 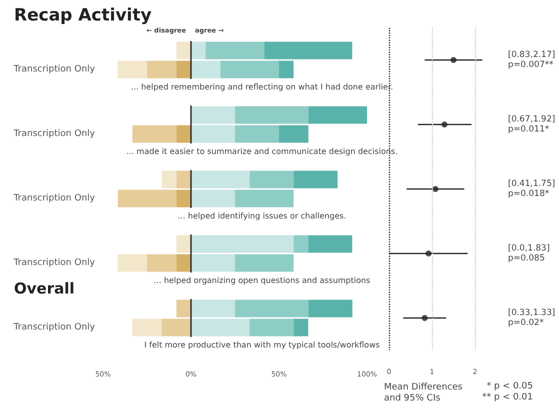 I want to click on text: * p < 0.05, so click(x=509, y=387).